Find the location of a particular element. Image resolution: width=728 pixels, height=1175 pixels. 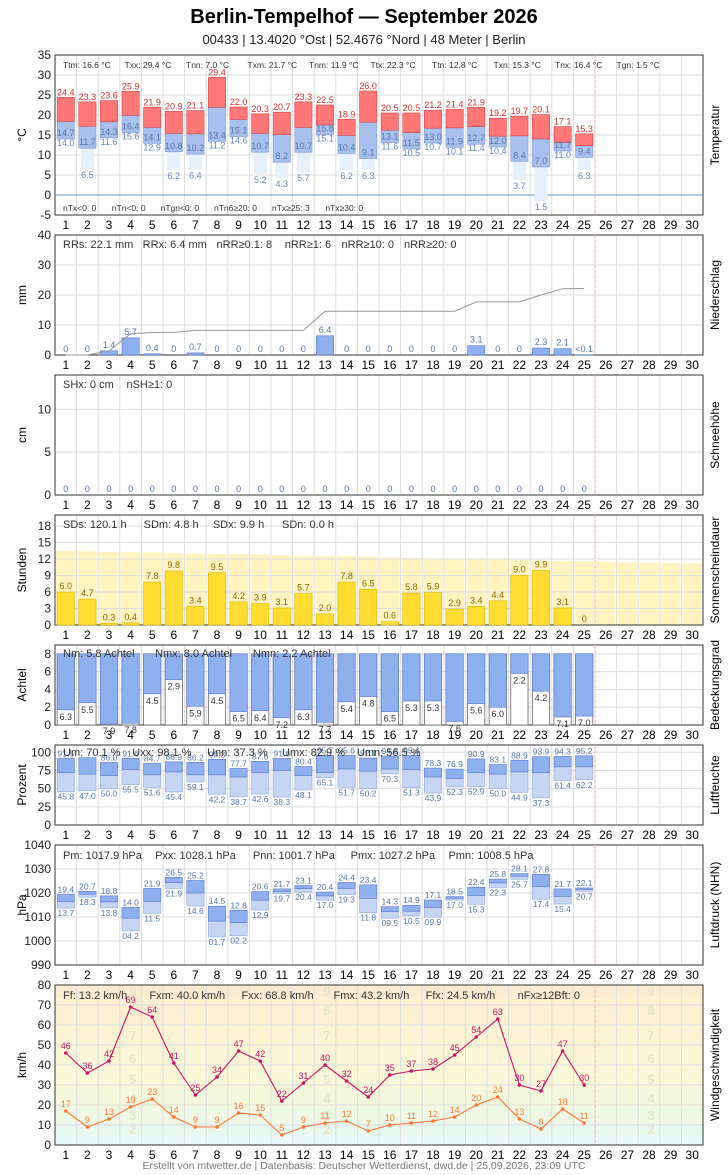

gust-wind-label: 25 is located at coordinates (195, 1088).